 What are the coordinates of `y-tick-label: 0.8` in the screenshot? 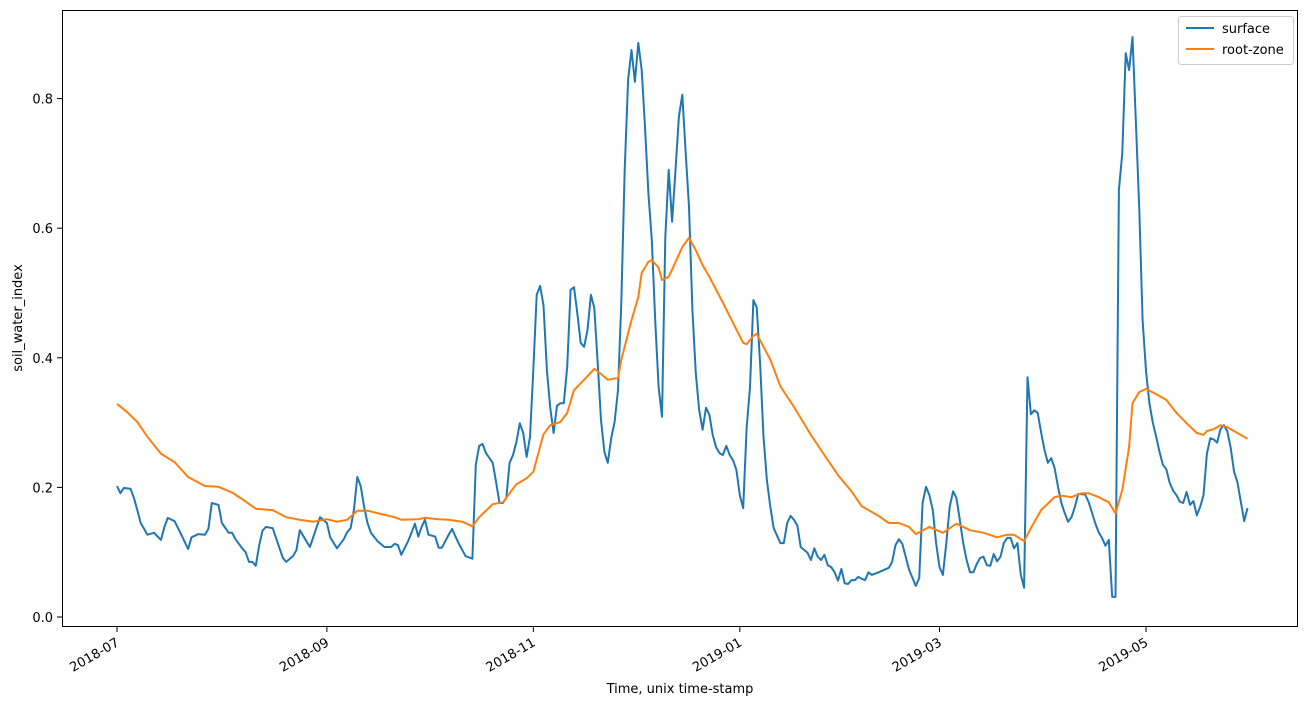 It's located at (42, 100).